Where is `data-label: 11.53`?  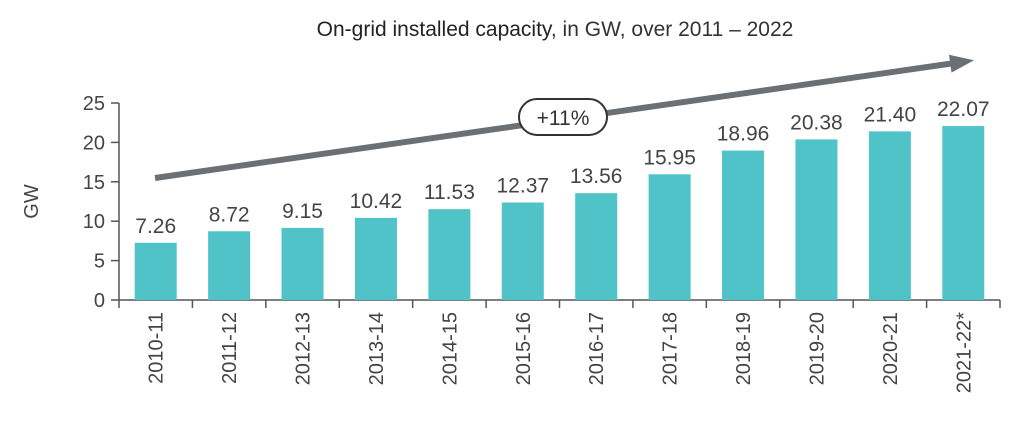 data-label: 11.53 is located at coordinates (449, 192).